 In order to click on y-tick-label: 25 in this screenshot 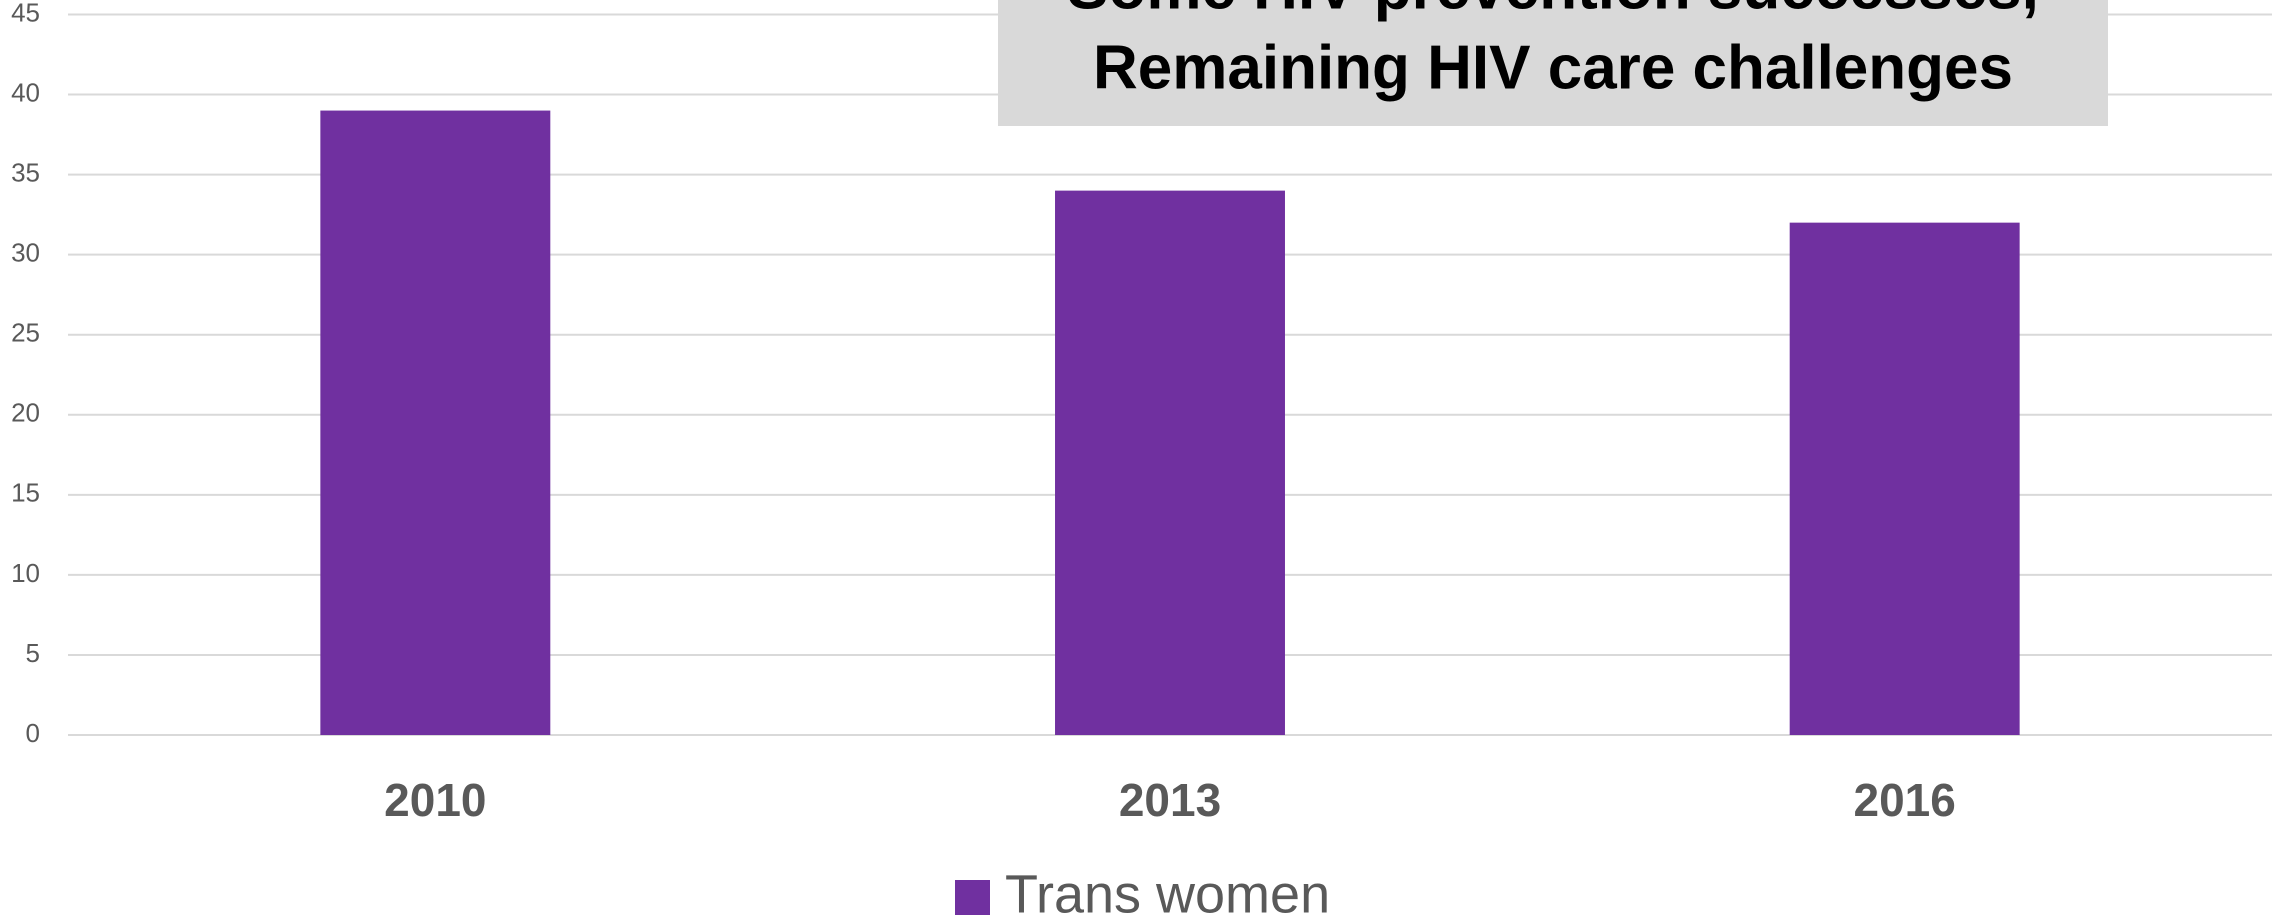, I will do `click(25, 333)`.